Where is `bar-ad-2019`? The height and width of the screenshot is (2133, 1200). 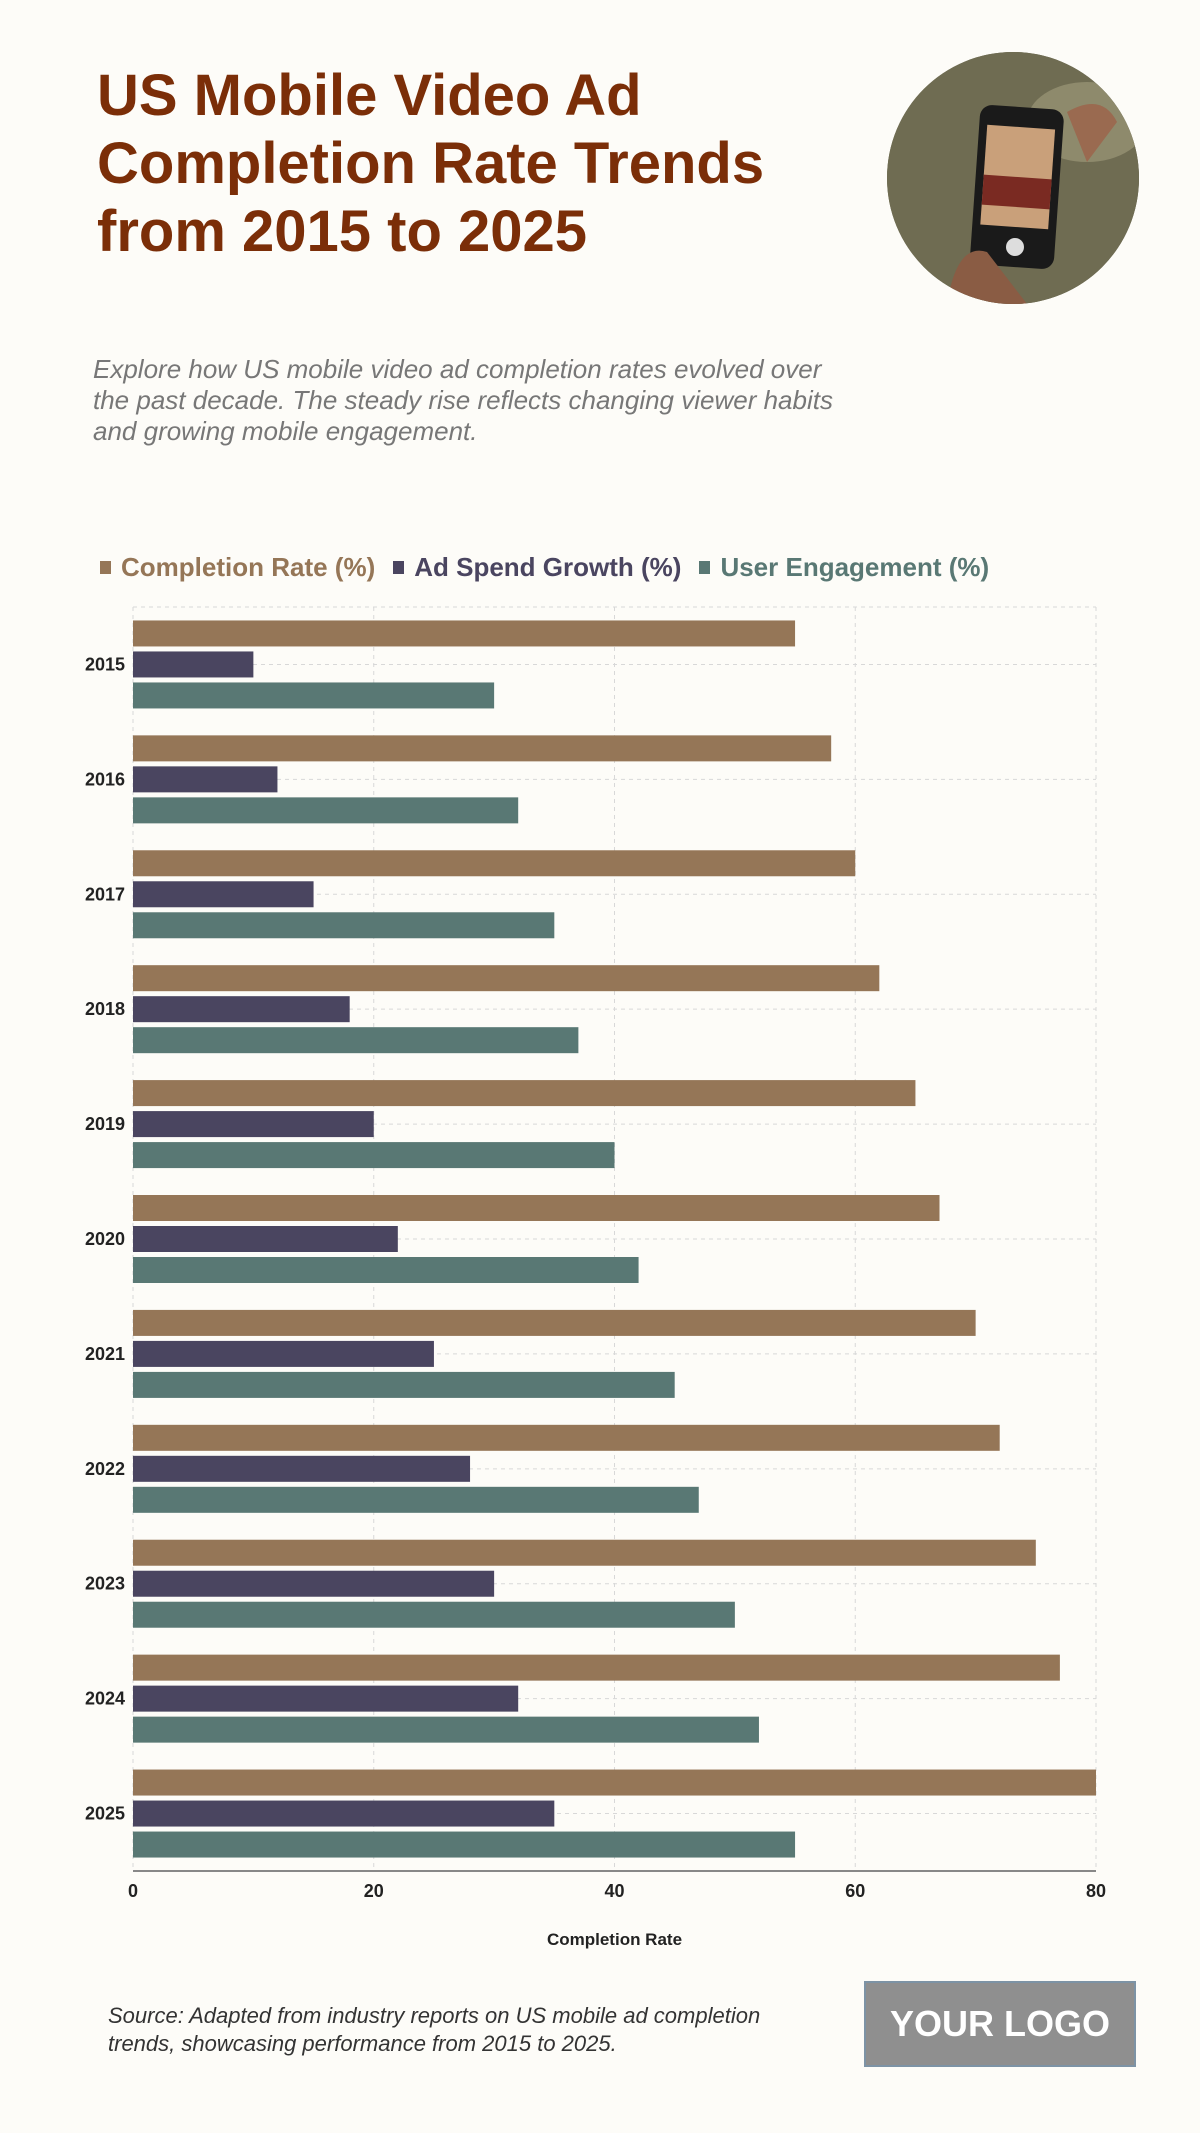 bar-ad-2019 is located at coordinates (253, 1124).